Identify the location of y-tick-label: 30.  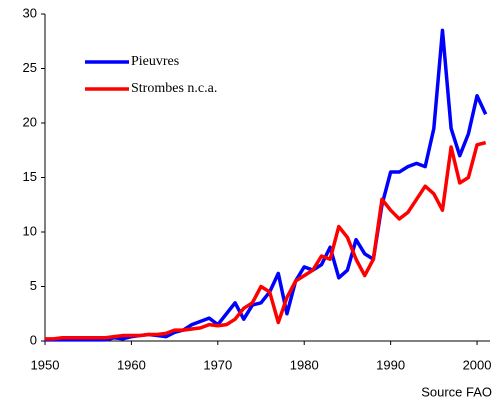
(30, 12).